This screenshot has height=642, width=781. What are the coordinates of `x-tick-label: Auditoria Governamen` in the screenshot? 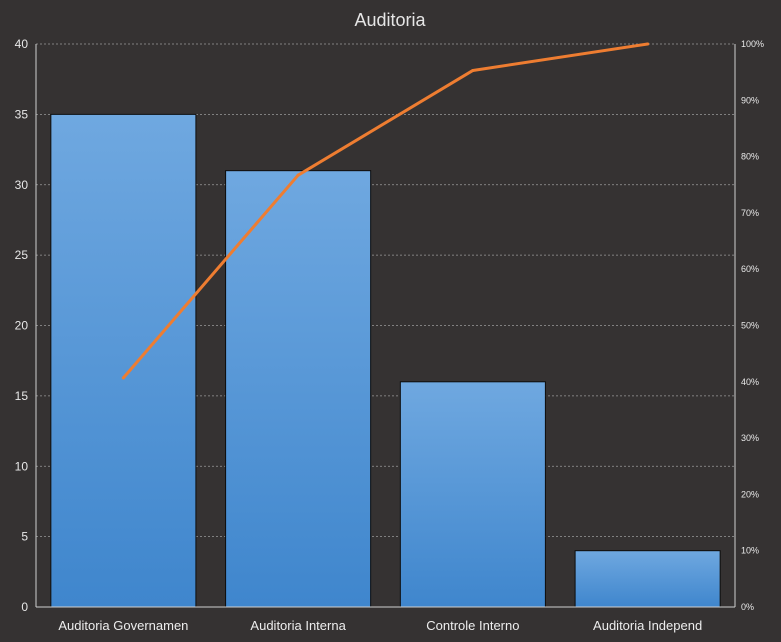 It's located at (123, 625).